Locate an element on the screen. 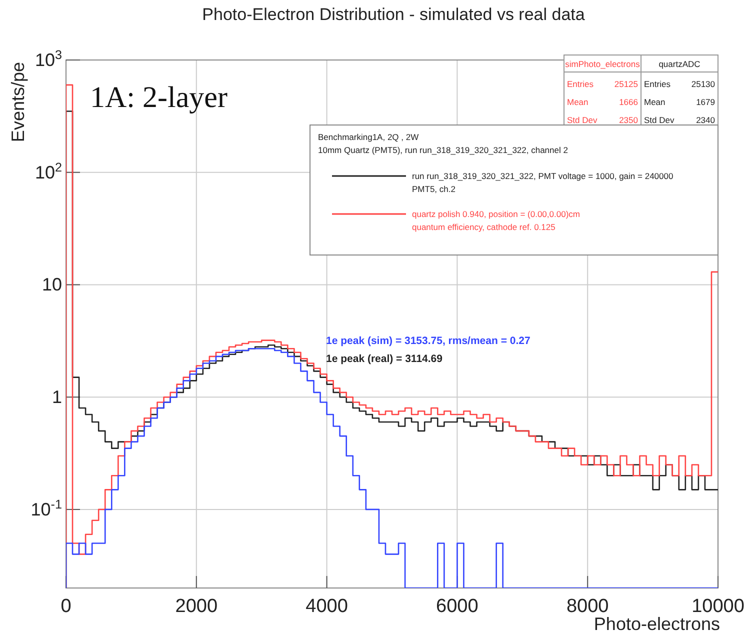 This screenshot has height=637, width=751. y-tick-label: 10 is located at coordinates (52, 284).